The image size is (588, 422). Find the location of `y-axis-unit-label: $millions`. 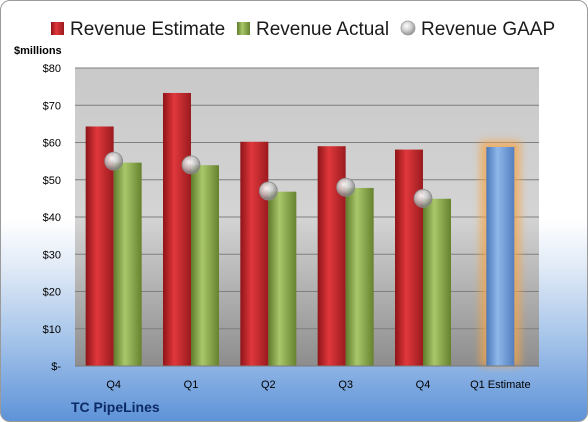

y-axis-unit-label: $millions is located at coordinates (38, 51).